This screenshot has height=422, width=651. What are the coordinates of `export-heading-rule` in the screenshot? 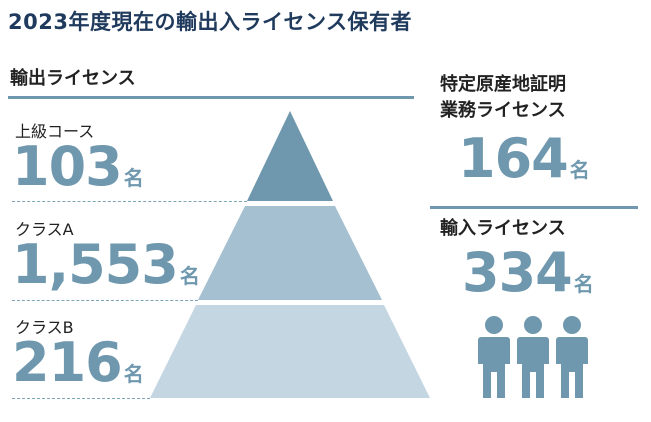 It's located at (211, 97).